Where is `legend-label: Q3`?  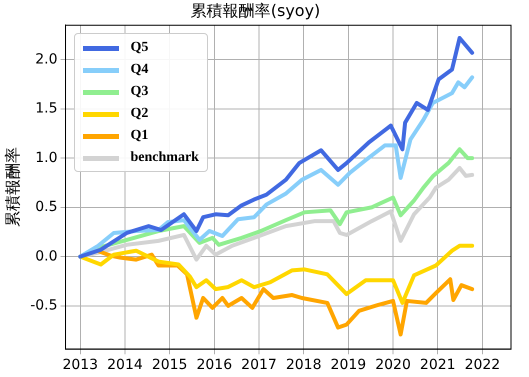
legend-label: Q3 is located at coordinates (139, 92).